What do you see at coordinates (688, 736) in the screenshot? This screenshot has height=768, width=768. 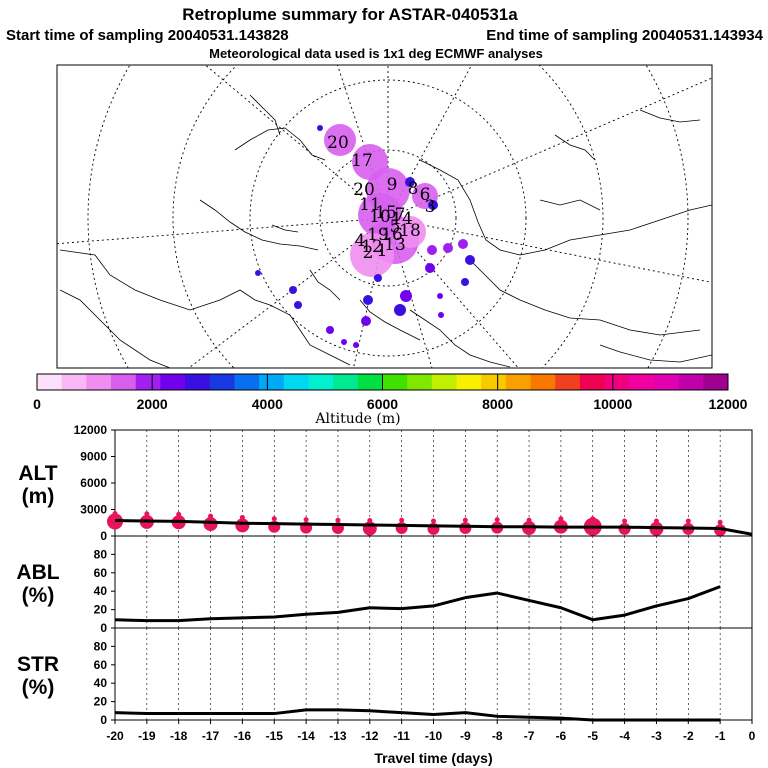 I see `x-tick-label: -2` at bounding box center [688, 736].